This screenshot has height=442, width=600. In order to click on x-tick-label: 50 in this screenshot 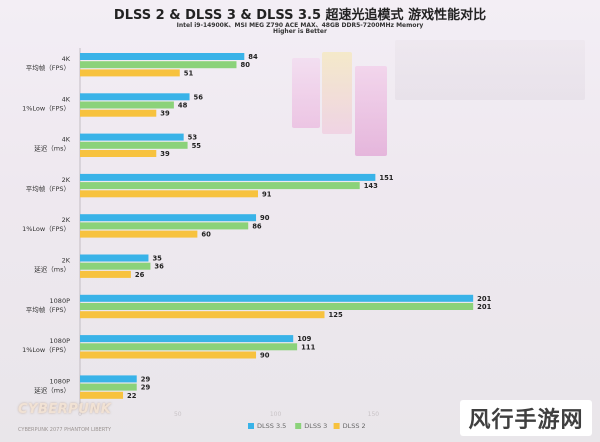, I will do `click(178, 414)`.